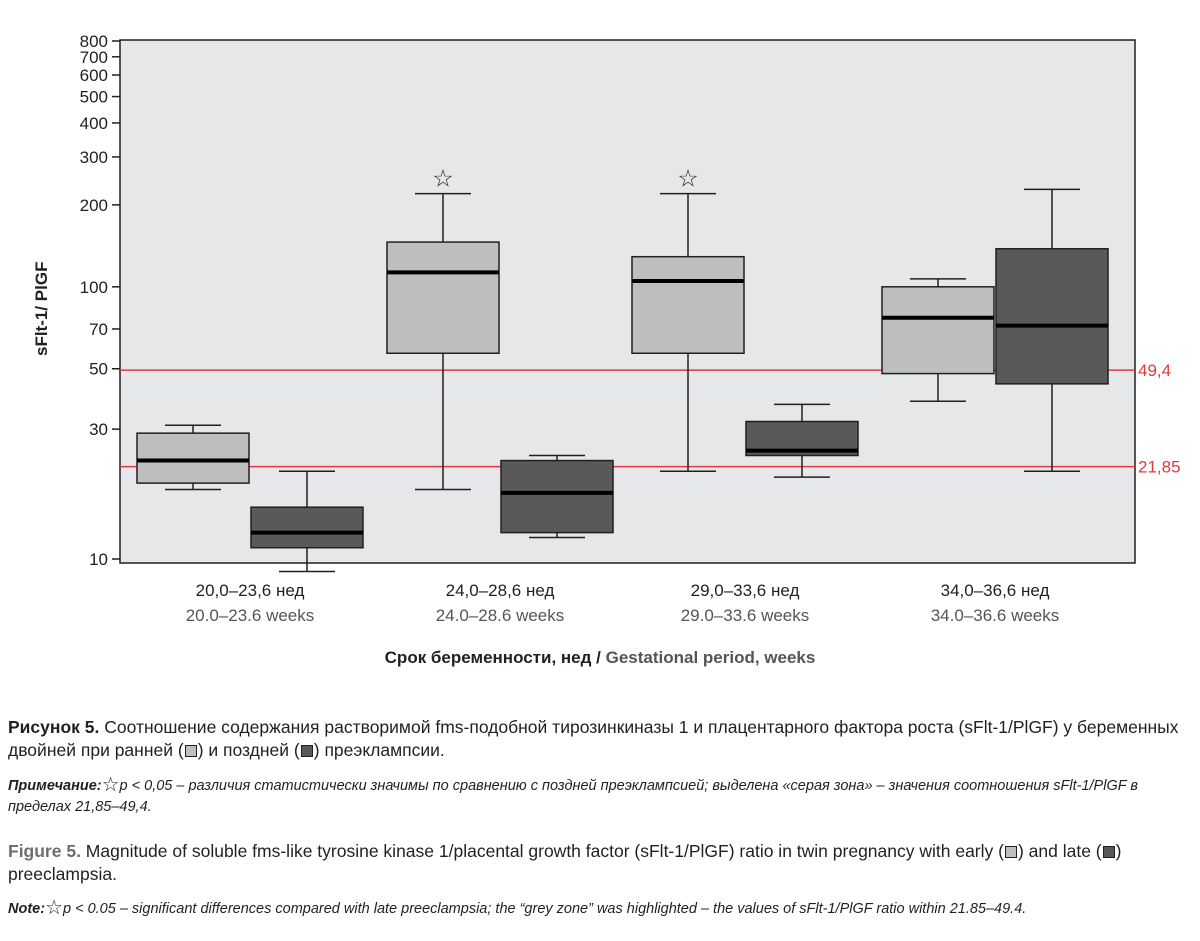  Describe the element at coordinates (54, 727) in the screenshot. I see `caption-ru-title: Рисунок 5.` at that location.